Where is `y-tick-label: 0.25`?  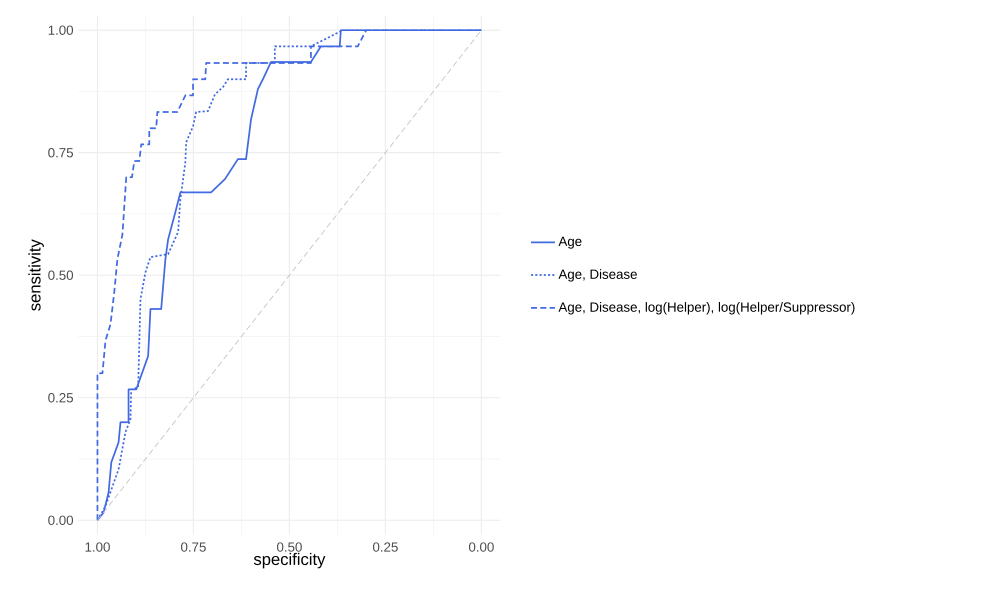
y-tick-label: 0.25 is located at coordinates (61, 397).